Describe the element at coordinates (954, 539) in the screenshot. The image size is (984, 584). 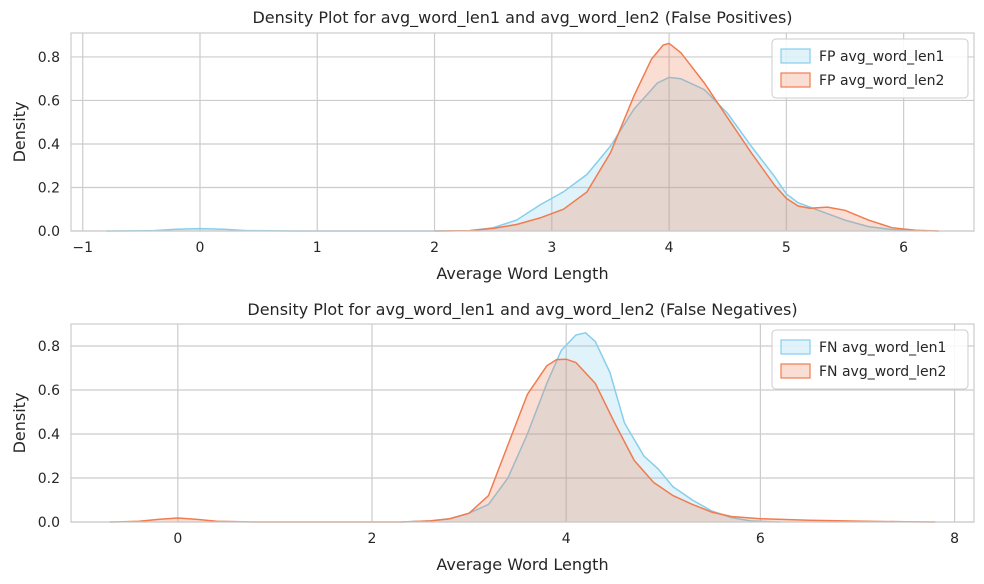
I see `fn-xtick-label: 8` at that location.